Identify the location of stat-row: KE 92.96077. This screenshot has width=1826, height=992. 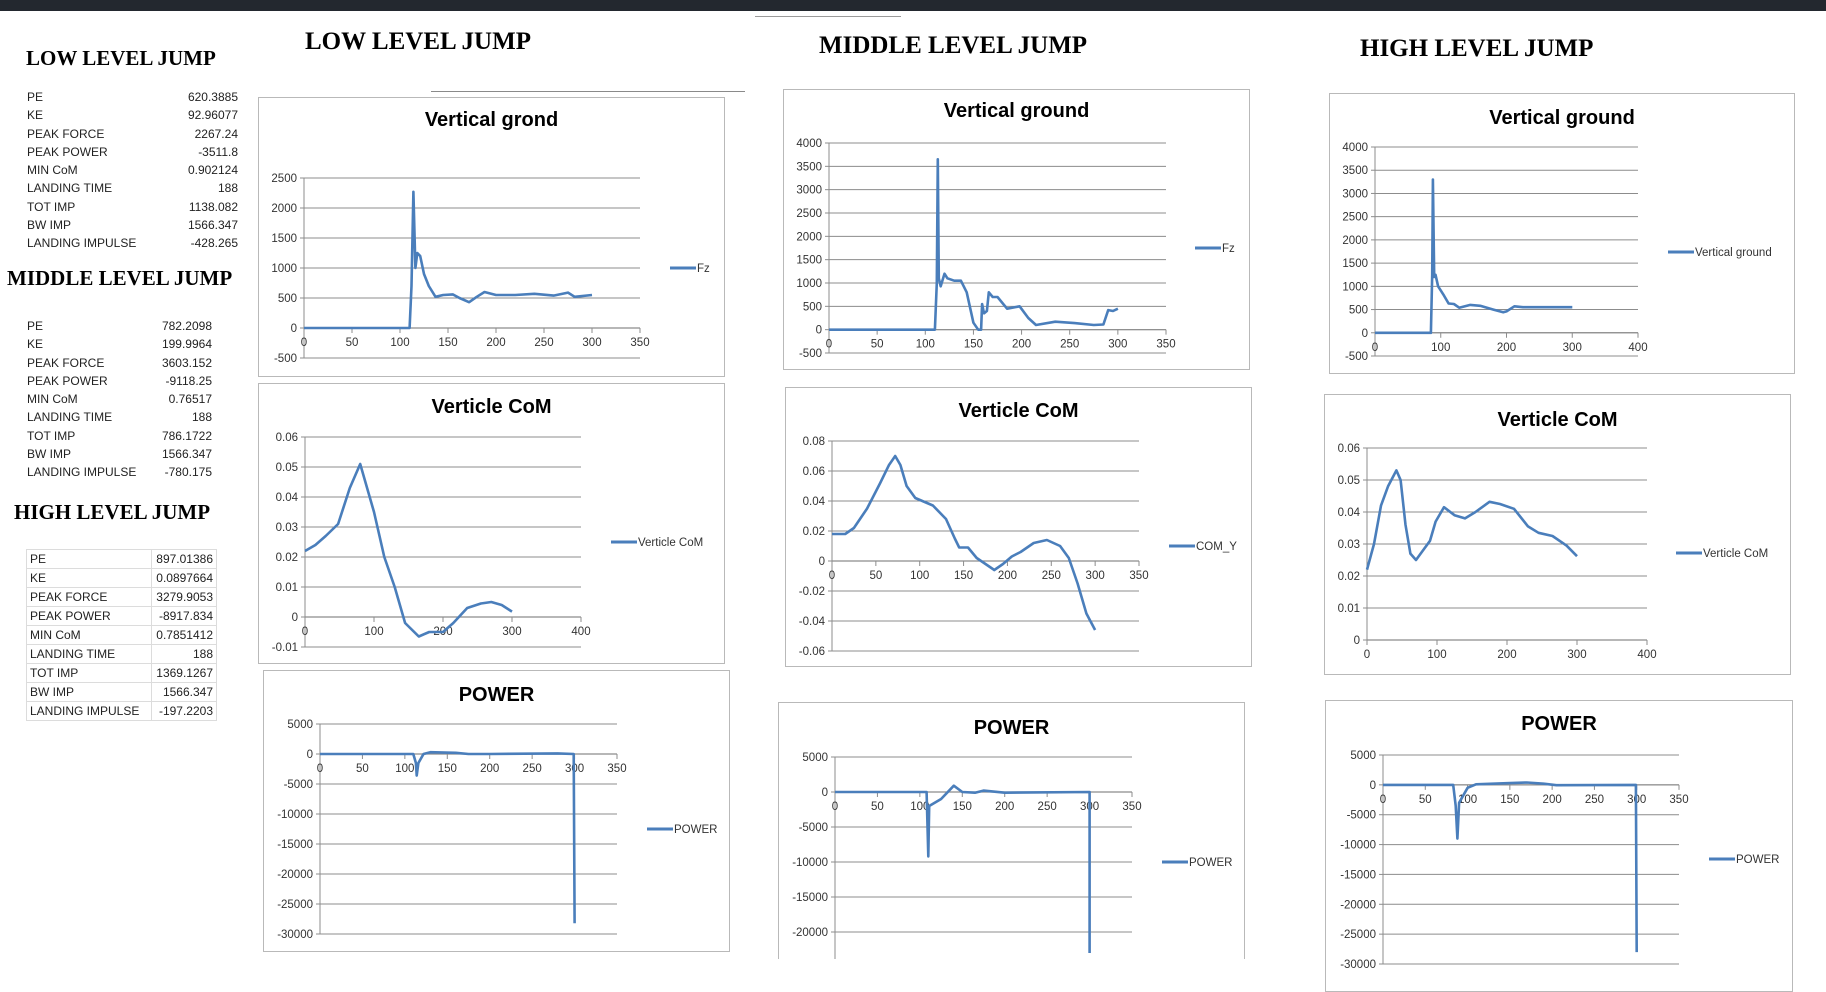
(132, 115).